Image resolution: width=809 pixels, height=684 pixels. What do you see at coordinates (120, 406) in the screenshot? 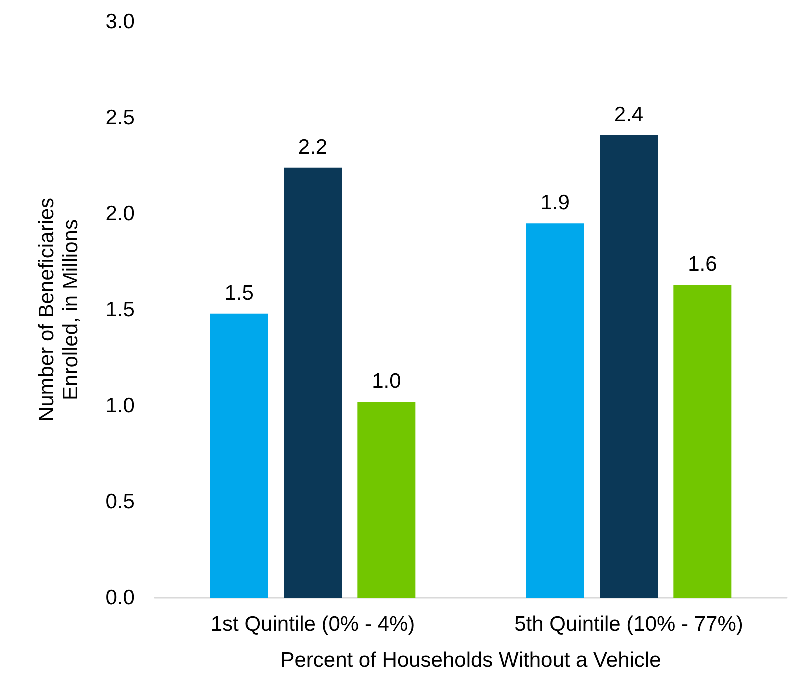
I see `y-tick-label: 1.0` at bounding box center [120, 406].